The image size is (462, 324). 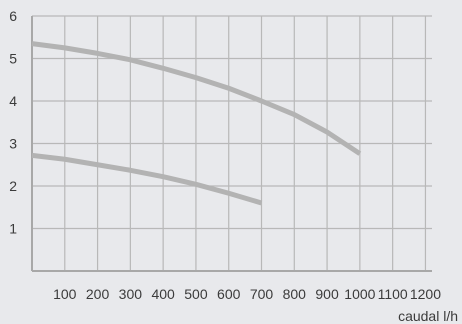 I want to click on x-tick-label: 500, so click(x=196, y=294).